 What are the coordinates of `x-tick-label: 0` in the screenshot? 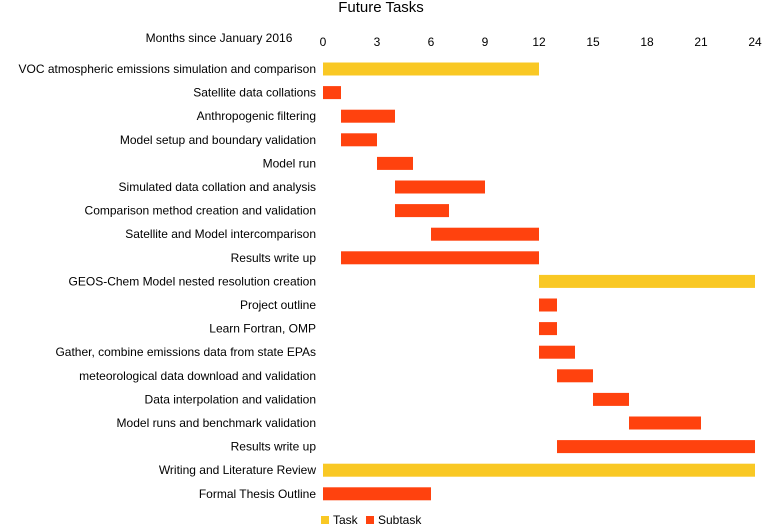 It's located at (323, 42).